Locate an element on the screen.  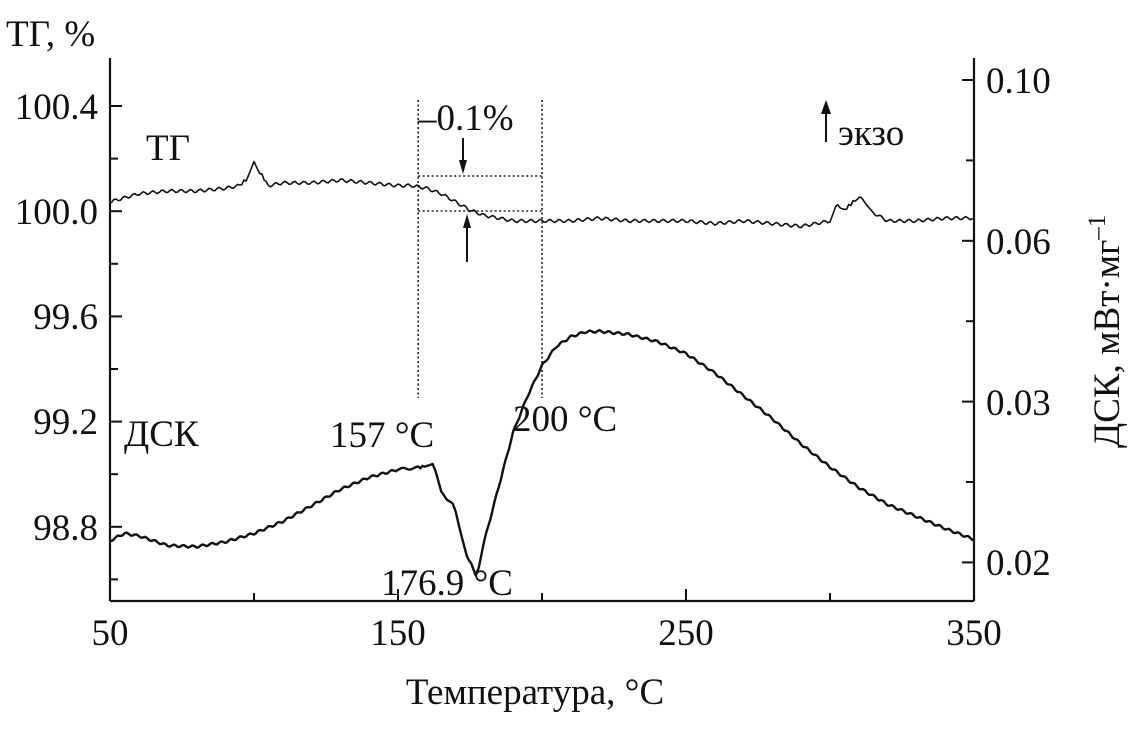
dsc-series-label: ДСК is located at coordinates (161, 434).